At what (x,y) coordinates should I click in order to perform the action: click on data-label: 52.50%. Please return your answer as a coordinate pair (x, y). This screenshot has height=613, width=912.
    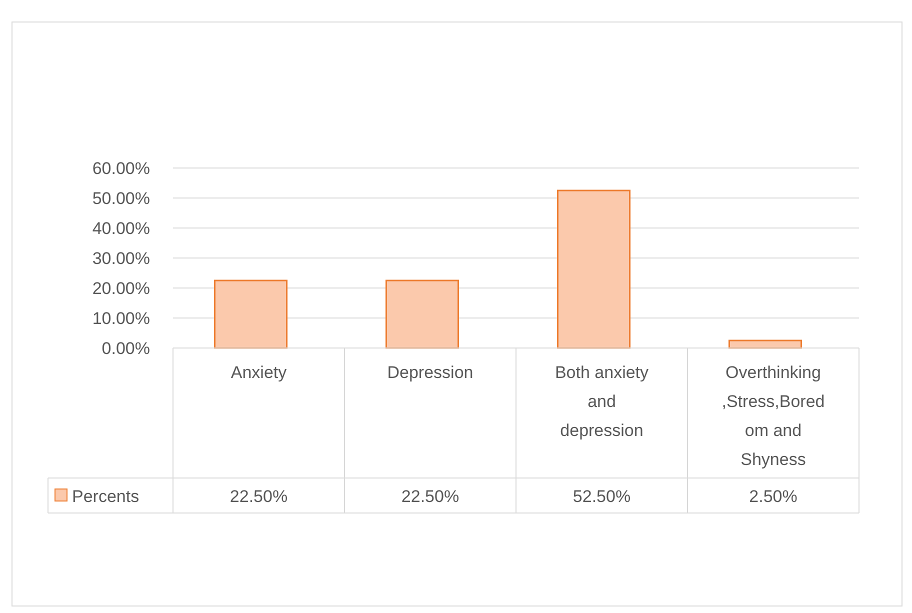
    Looking at the image, I should click on (601, 496).